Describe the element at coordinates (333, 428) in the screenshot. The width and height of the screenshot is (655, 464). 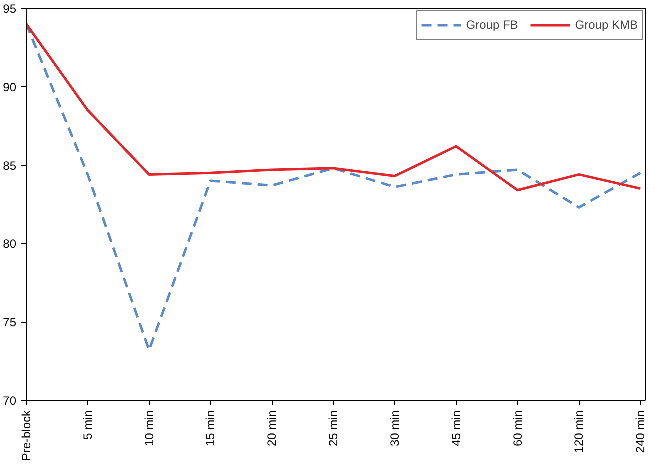
I see `x-tick-label: 25 min` at that location.